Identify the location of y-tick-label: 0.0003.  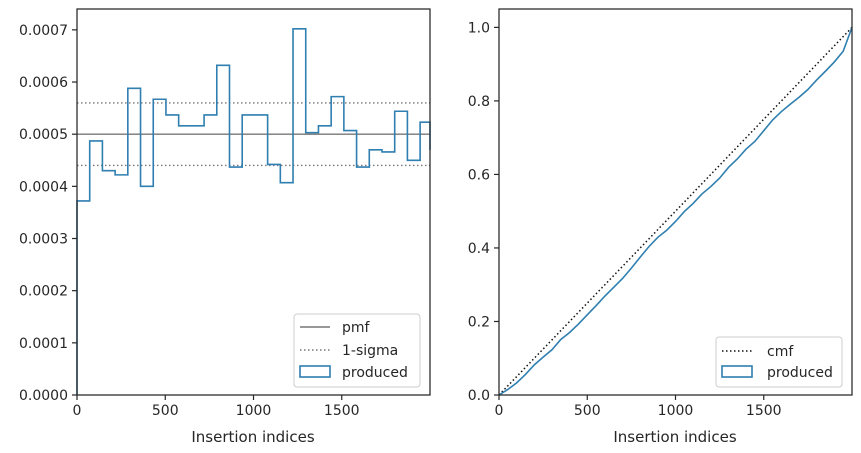
(43, 240).